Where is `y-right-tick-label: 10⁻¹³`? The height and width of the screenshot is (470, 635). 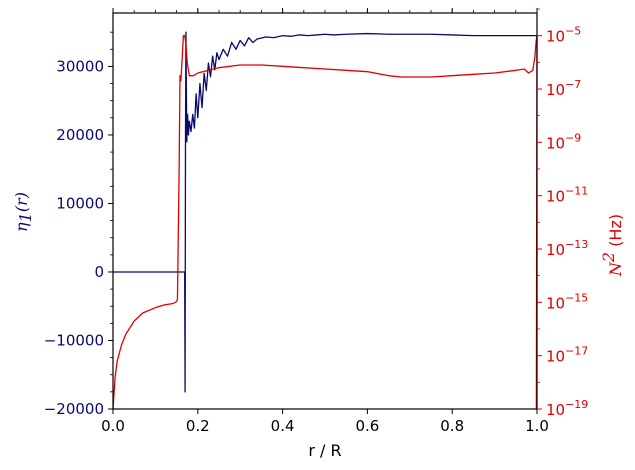 y-right-tick-label: 10⁻¹³ is located at coordinates (567, 248).